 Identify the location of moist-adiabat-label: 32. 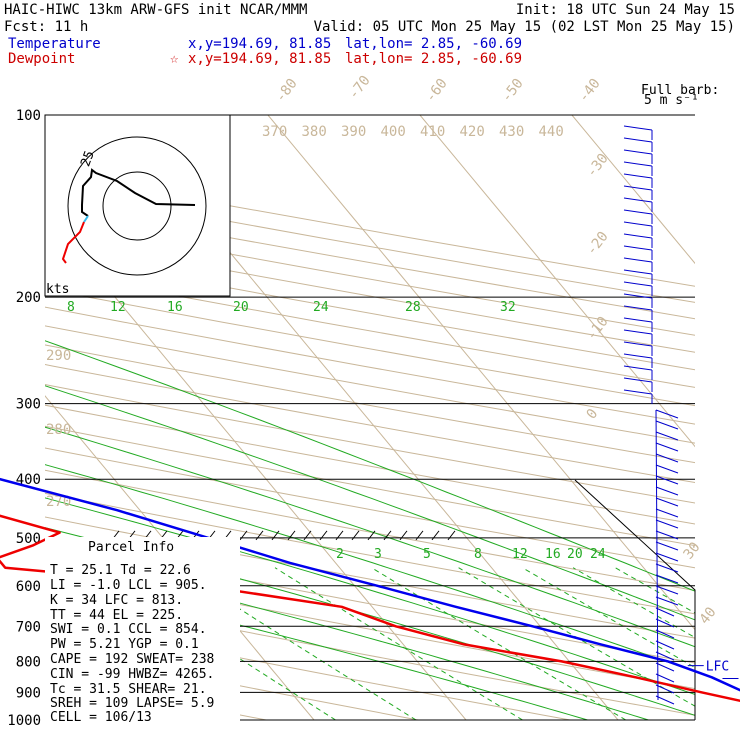
(508, 307).